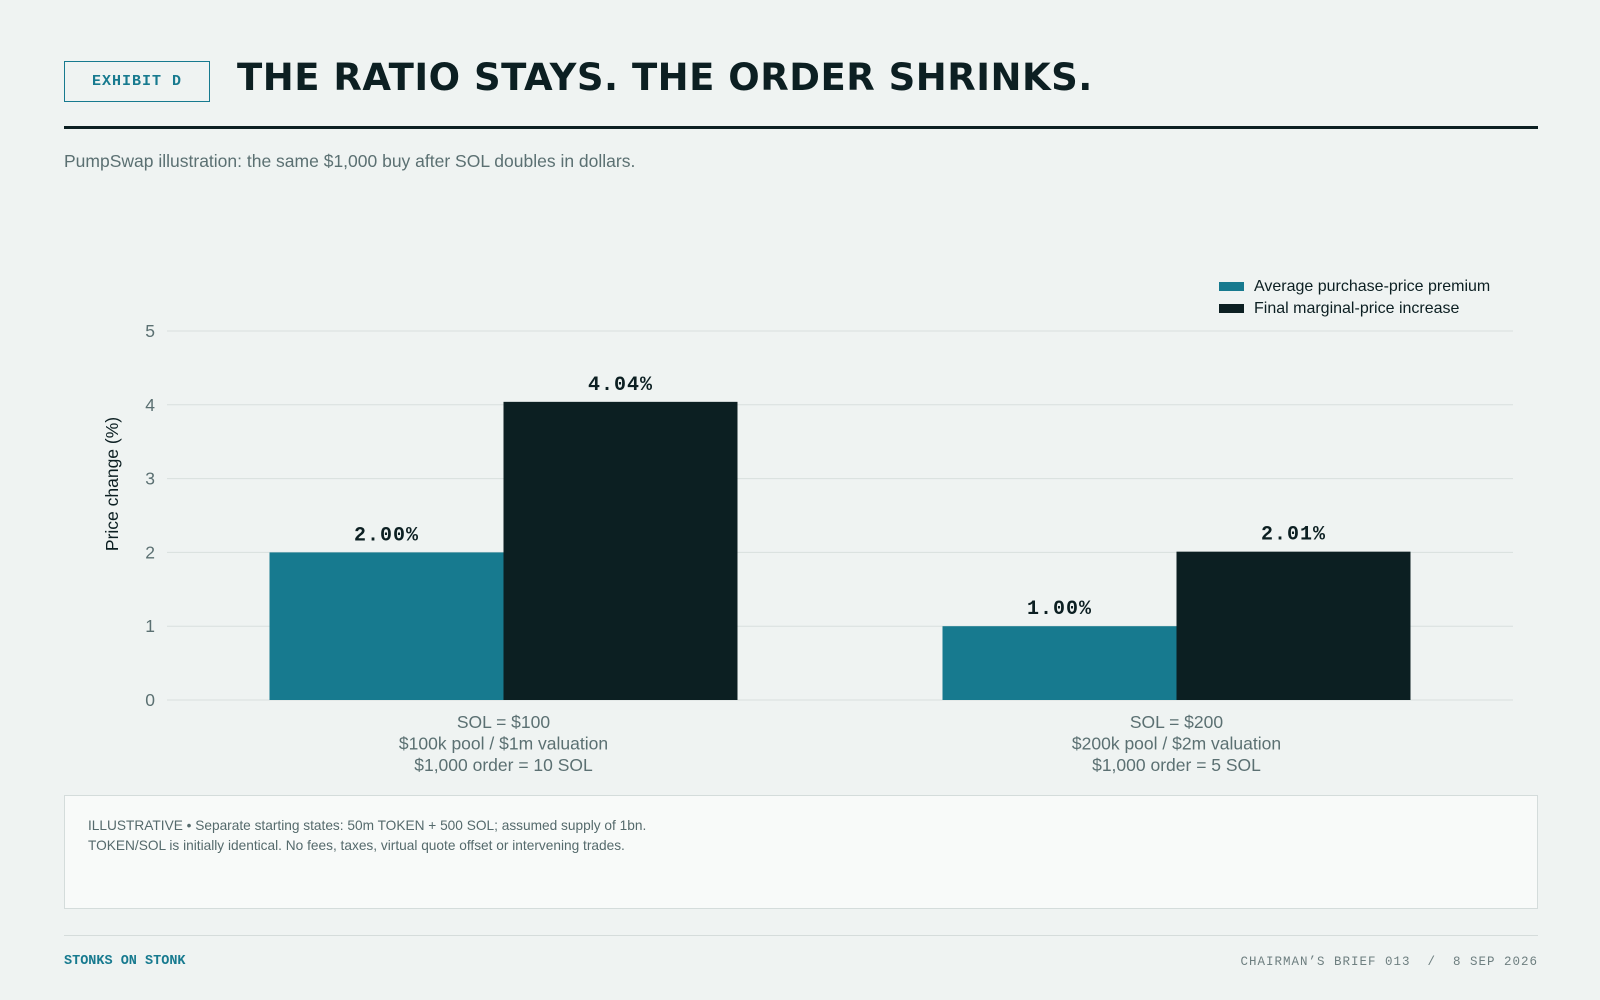 This screenshot has width=1600, height=1000. Describe the element at coordinates (503, 765) in the screenshot. I see `x-tick-label: $1,000 order = 10 SOL` at that location.